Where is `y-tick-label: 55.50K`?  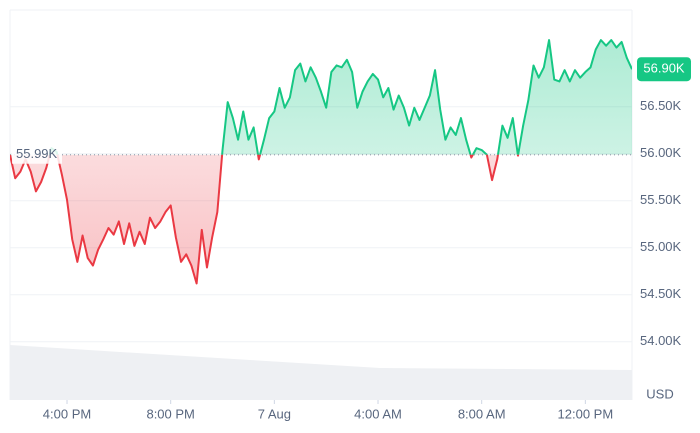
y-tick-label: 55.50K is located at coordinates (661, 199).